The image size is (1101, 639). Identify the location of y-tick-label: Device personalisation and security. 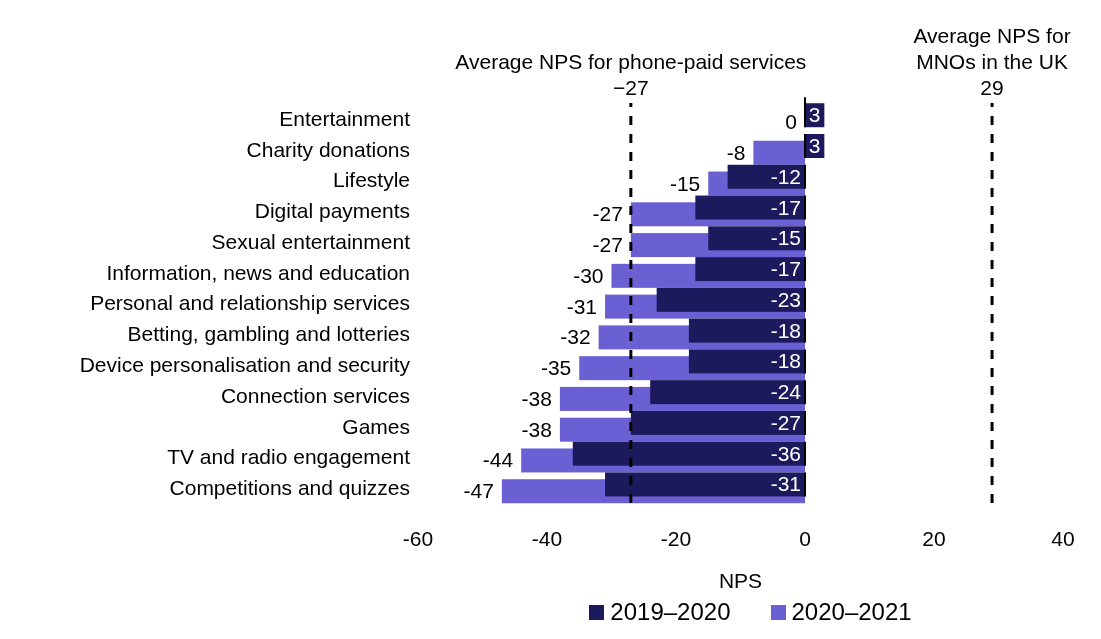
(245, 364).